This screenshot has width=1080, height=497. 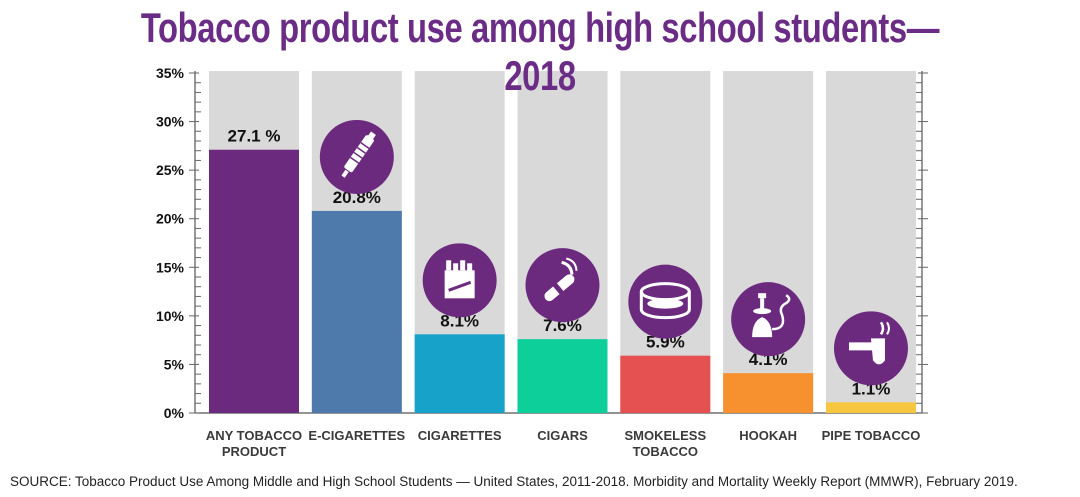 What do you see at coordinates (170, 73) in the screenshot?
I see `y-tick-label: 35%` at bounding box center [170, 73].